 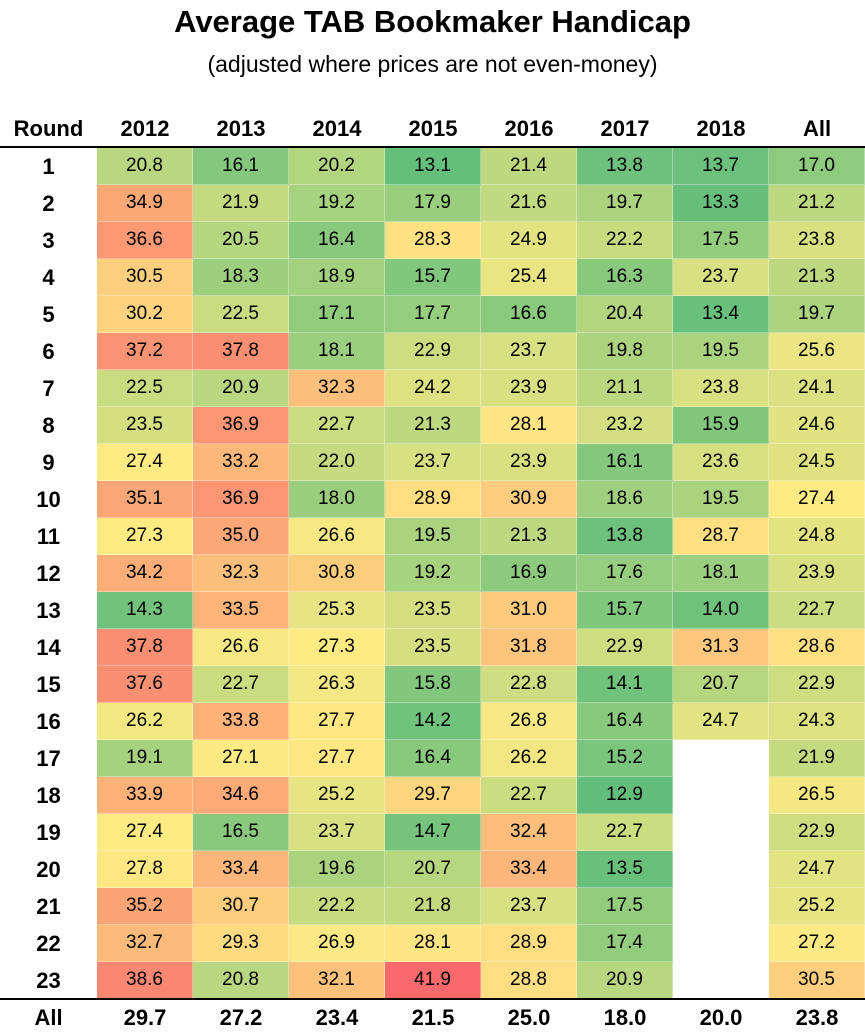 I want to click on heatmap-cell: 16.4, so click(x=625, y=721).